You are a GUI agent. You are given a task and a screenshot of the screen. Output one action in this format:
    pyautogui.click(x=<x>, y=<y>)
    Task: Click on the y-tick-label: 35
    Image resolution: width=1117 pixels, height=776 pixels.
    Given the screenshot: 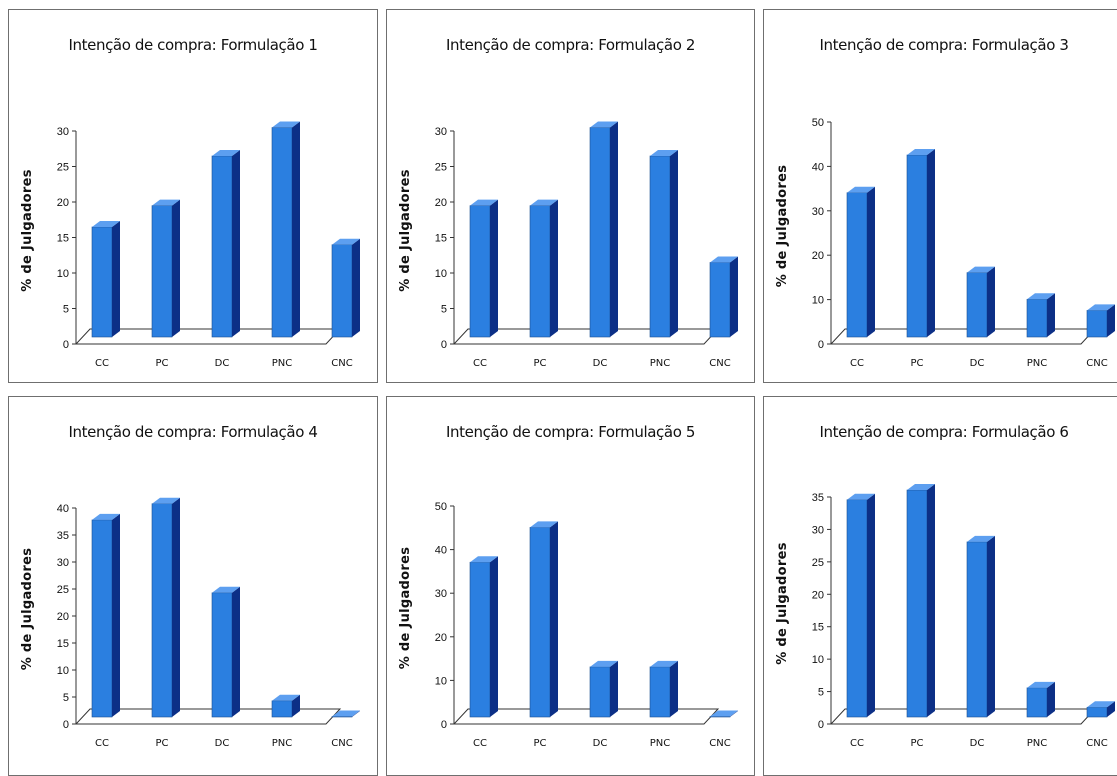 What is the action you would take?
    pyautogui.click(x=63, y=536)
    